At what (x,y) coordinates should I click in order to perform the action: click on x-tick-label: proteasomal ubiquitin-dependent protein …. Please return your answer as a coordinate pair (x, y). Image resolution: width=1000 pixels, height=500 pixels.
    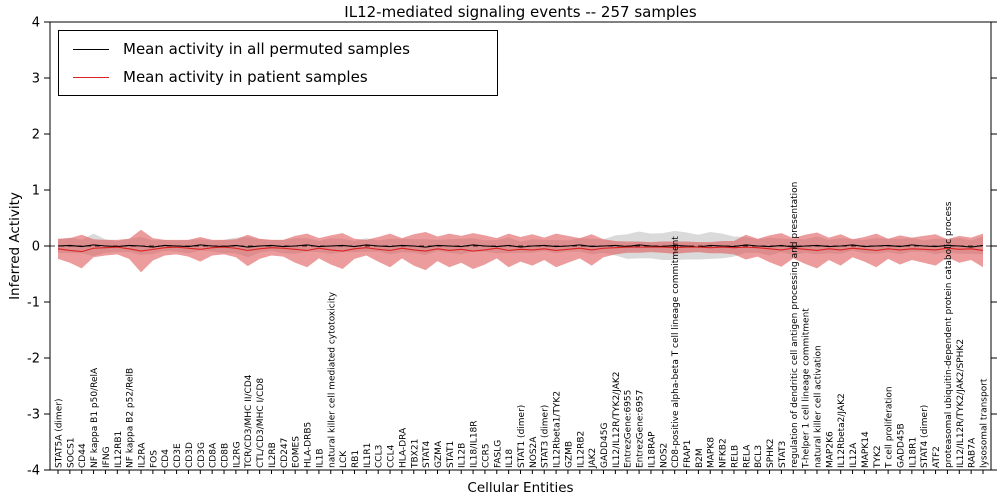
    Looking at the image, I should click on (949, 334).